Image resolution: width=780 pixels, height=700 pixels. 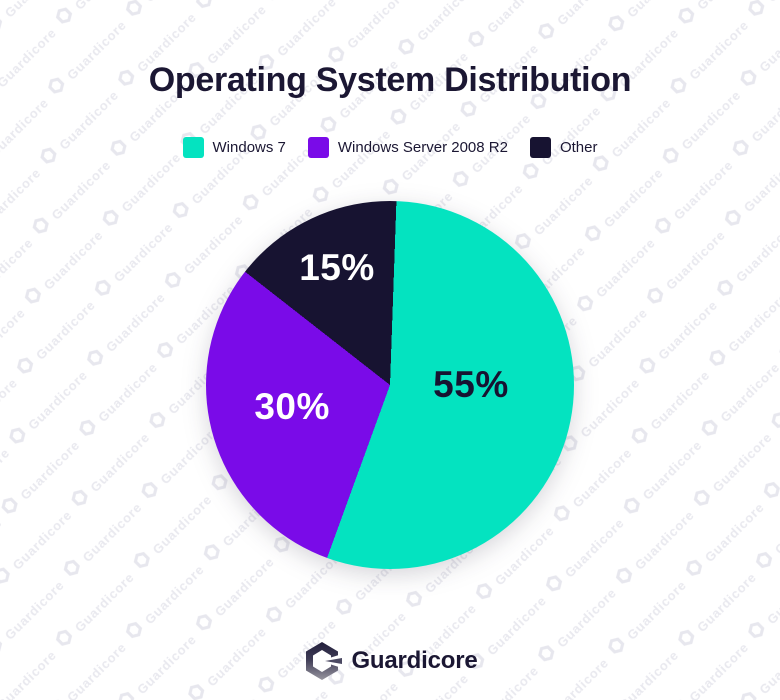 What do you see at coordinates (414, 660) in the screenshot?
I see `brand-name: Guardicore` at bounding box center [414, 660].